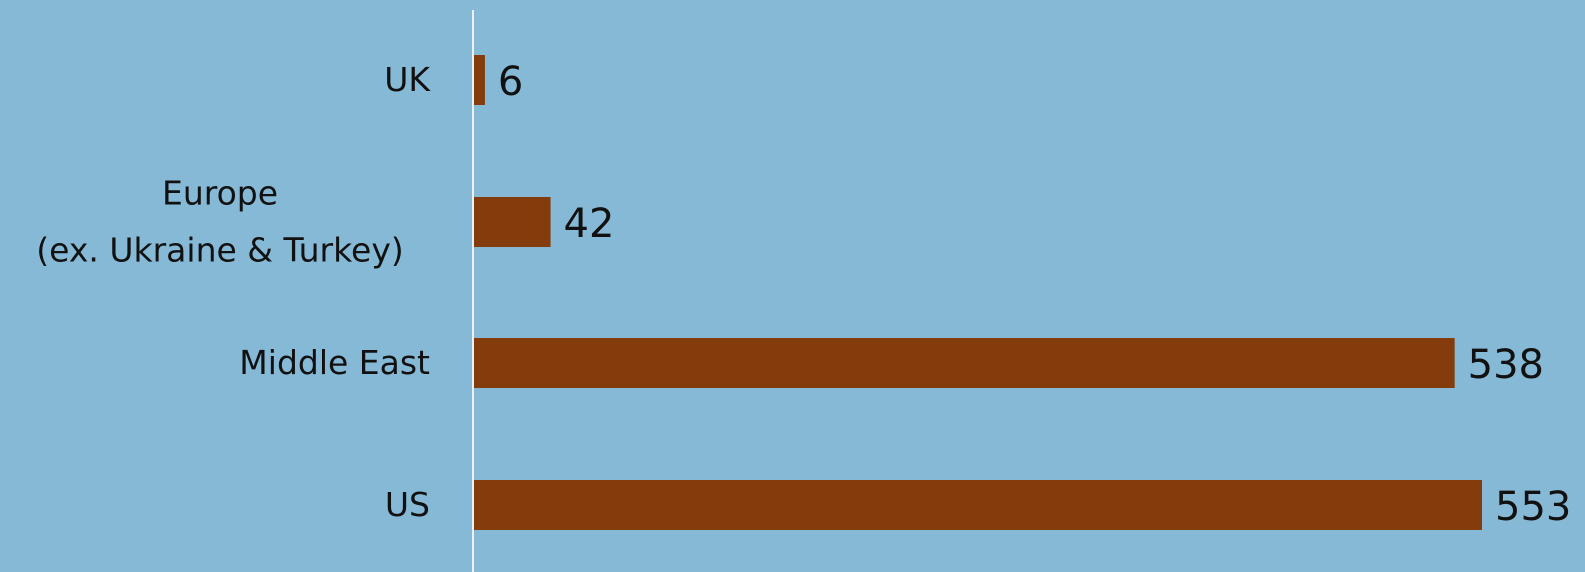 This screenshot has height=572, width=1585. What do you see at coordinates (220, 222) in the screenshot?
I see `category-label-1: Europe (ex. Ukraine & Turkey)` at bounding box center [220, 222].